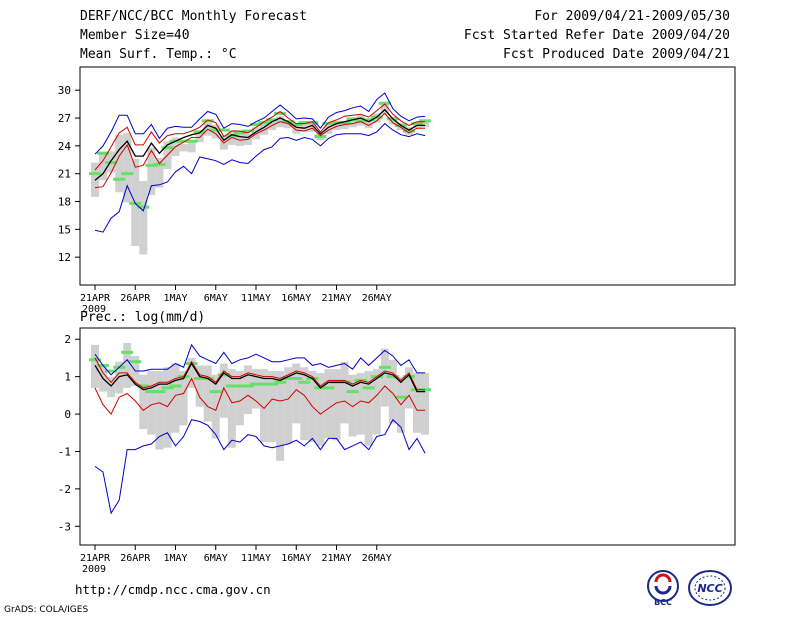 The image size is (800, 618). Describe the element at coordinates (67, 414) in the screenshot. I see `y-tick-label: 0` at that location.